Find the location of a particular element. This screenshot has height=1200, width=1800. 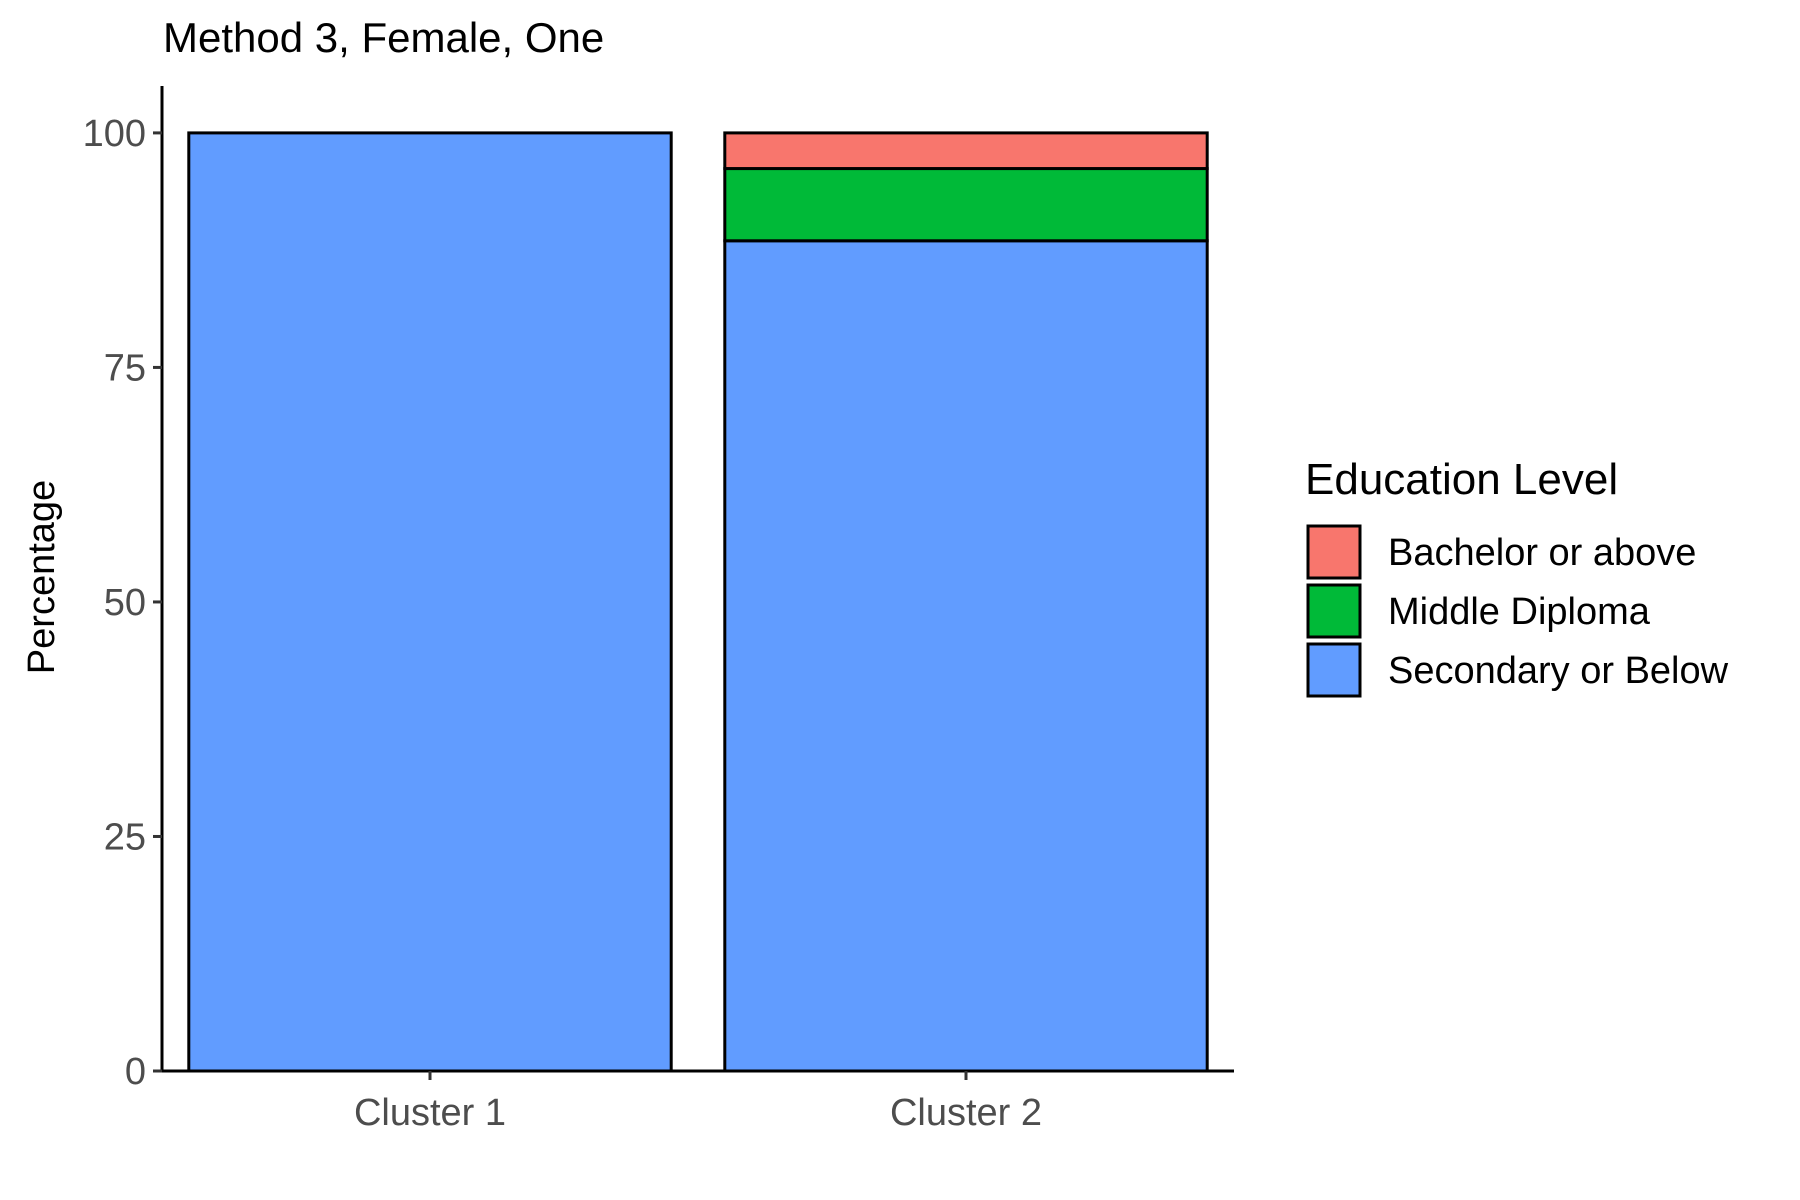

y-tick-label-25: 25 is located at coordinates (125, 837).